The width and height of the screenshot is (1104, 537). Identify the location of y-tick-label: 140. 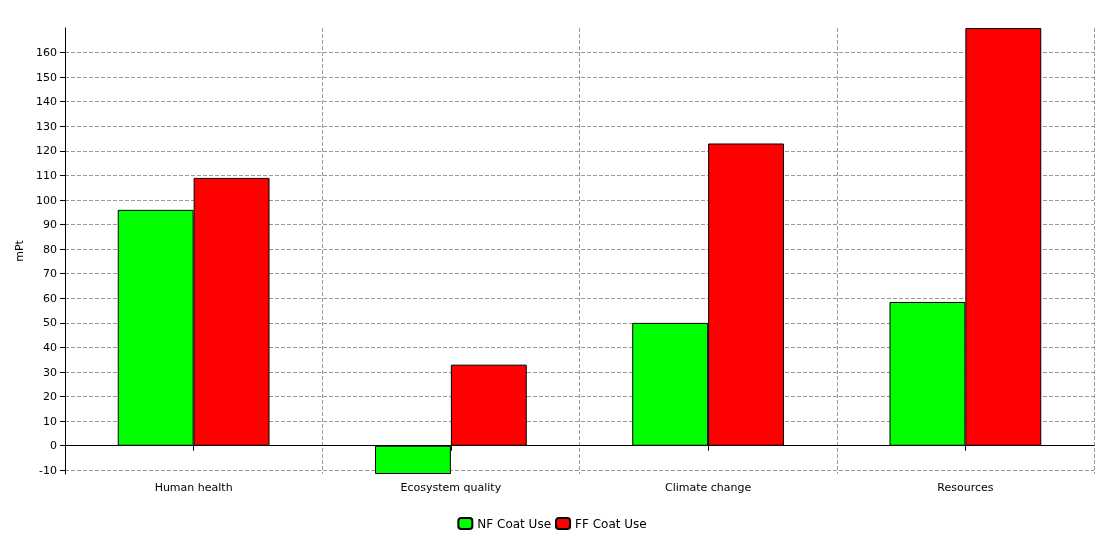
(46, 102).